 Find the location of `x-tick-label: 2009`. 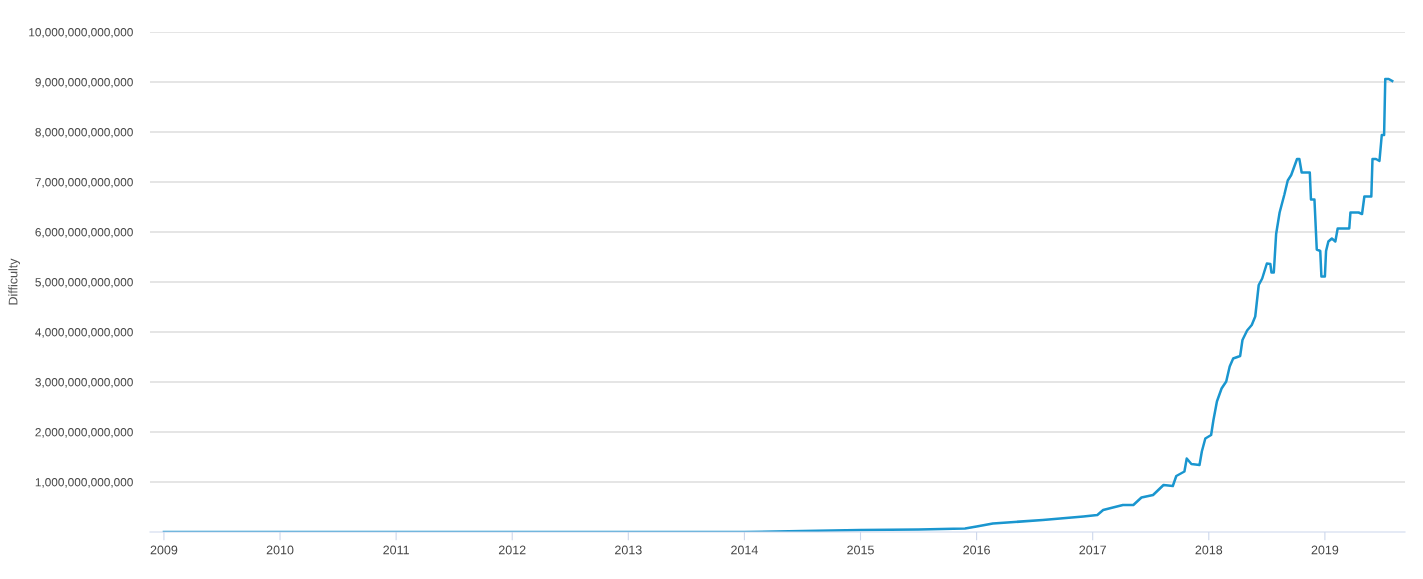

x-tick-label: 2009 is located at coordinates (164, 550).